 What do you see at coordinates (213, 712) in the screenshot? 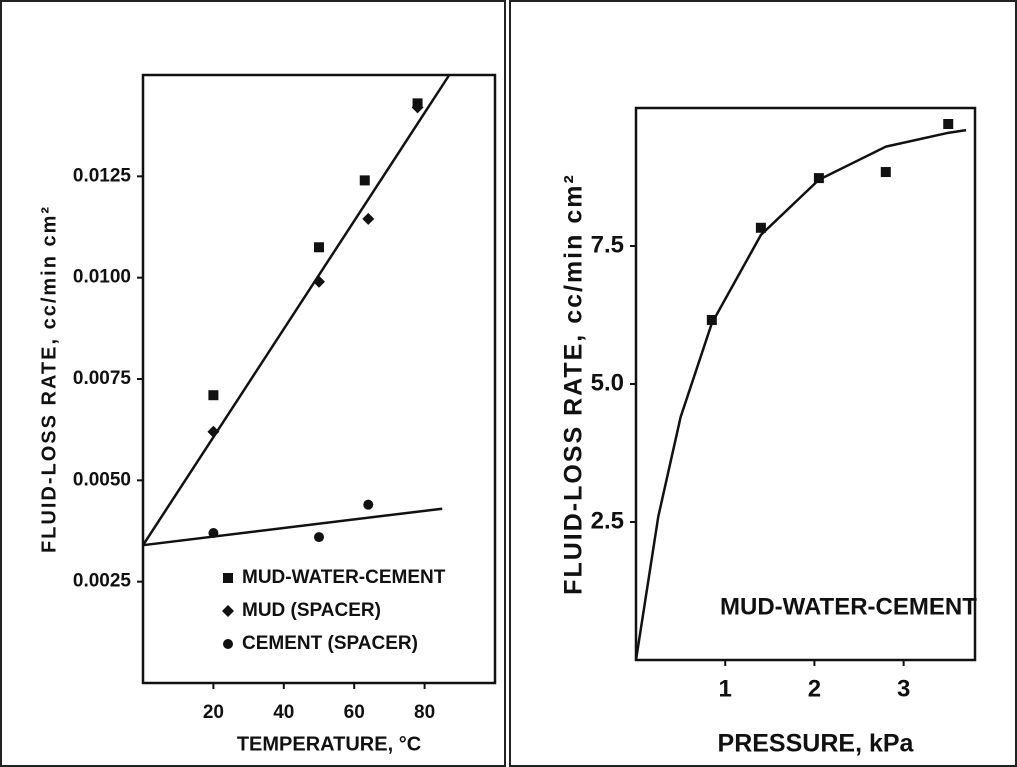
I see `x-tick-label: 20` at bounding box center [213, 712].